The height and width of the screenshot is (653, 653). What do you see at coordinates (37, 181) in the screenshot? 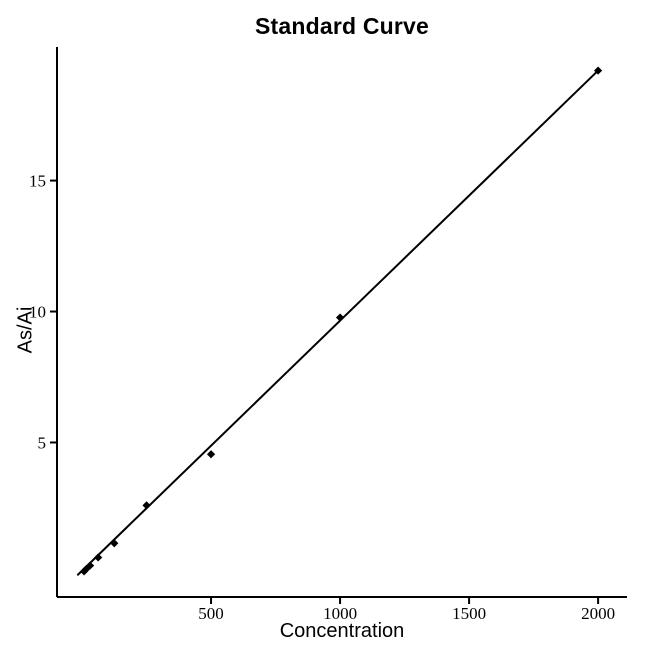
I see `y-tick-label: 15` at bounding box center [37, 181].